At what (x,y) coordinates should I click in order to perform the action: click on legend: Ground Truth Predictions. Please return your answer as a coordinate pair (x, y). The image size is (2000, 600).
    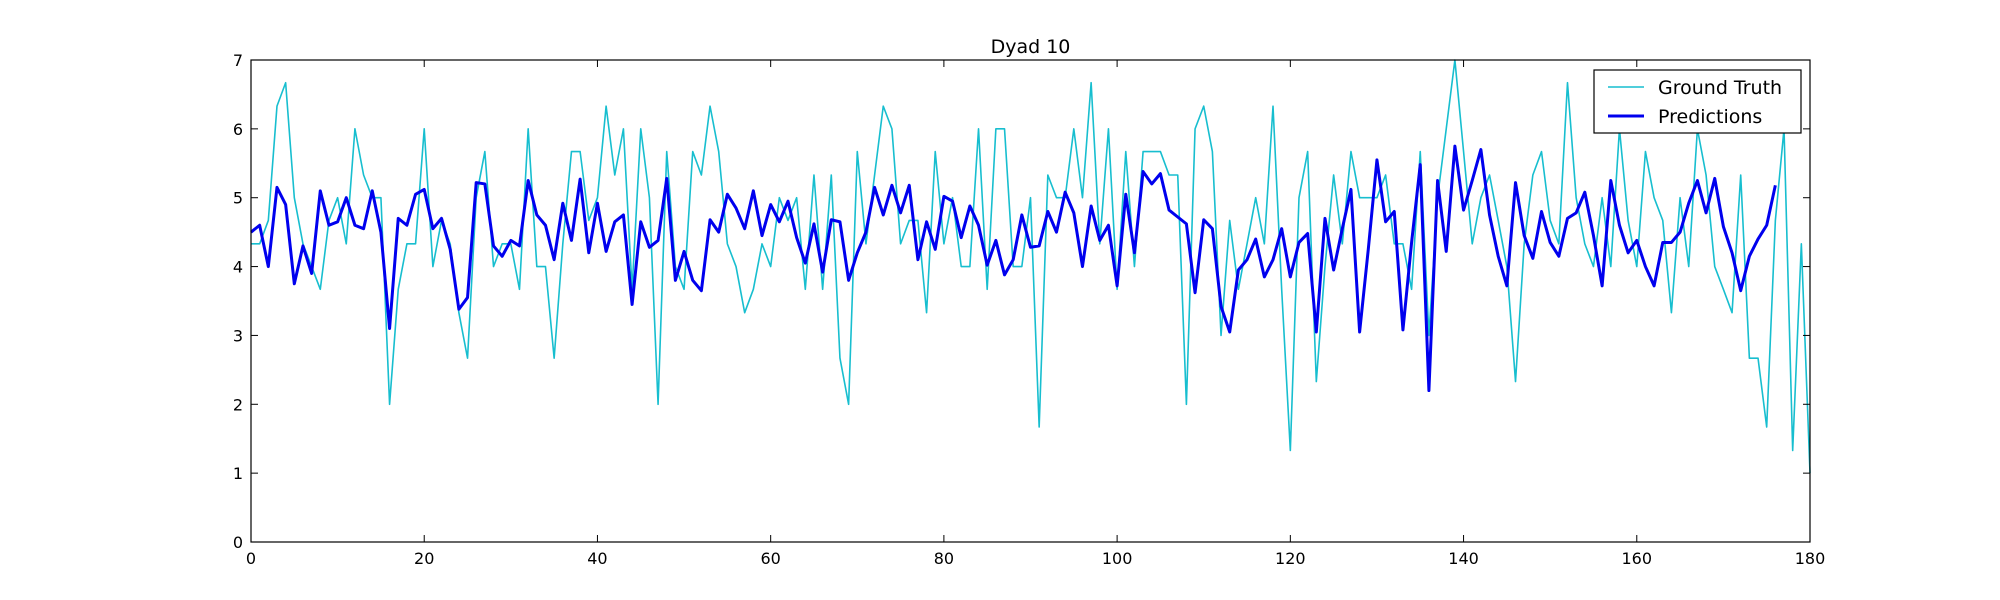
    Looking at the image, I should click on (1697, 101).